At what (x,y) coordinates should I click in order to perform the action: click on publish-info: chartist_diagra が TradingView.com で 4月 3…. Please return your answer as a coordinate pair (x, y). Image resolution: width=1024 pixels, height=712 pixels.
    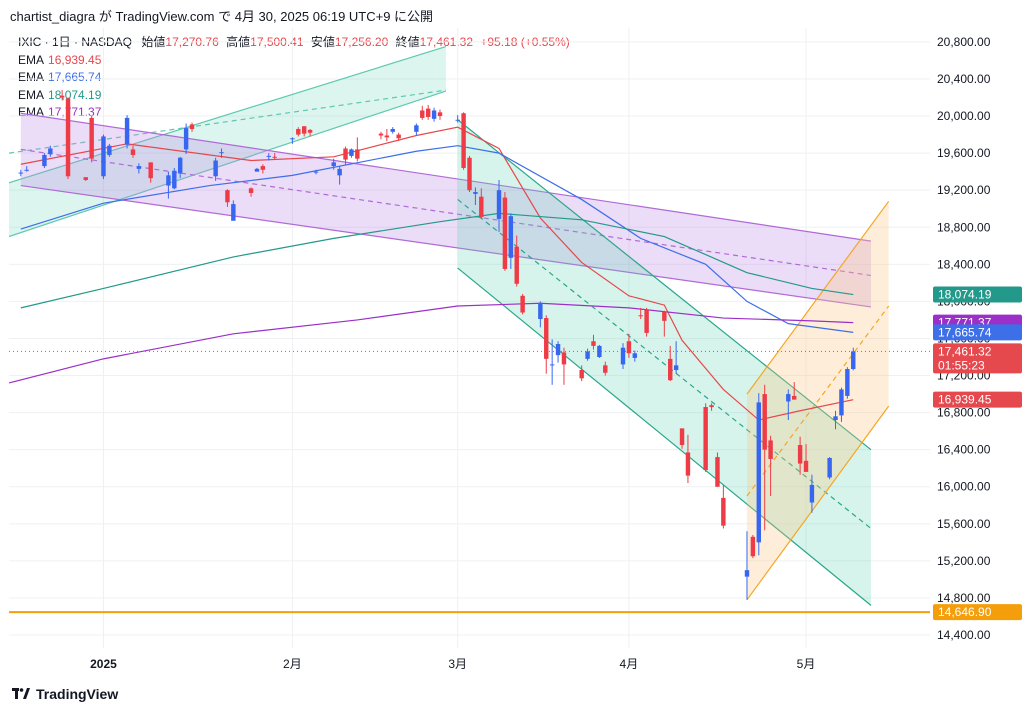
    Looking at the image, I should click on (222, 16).